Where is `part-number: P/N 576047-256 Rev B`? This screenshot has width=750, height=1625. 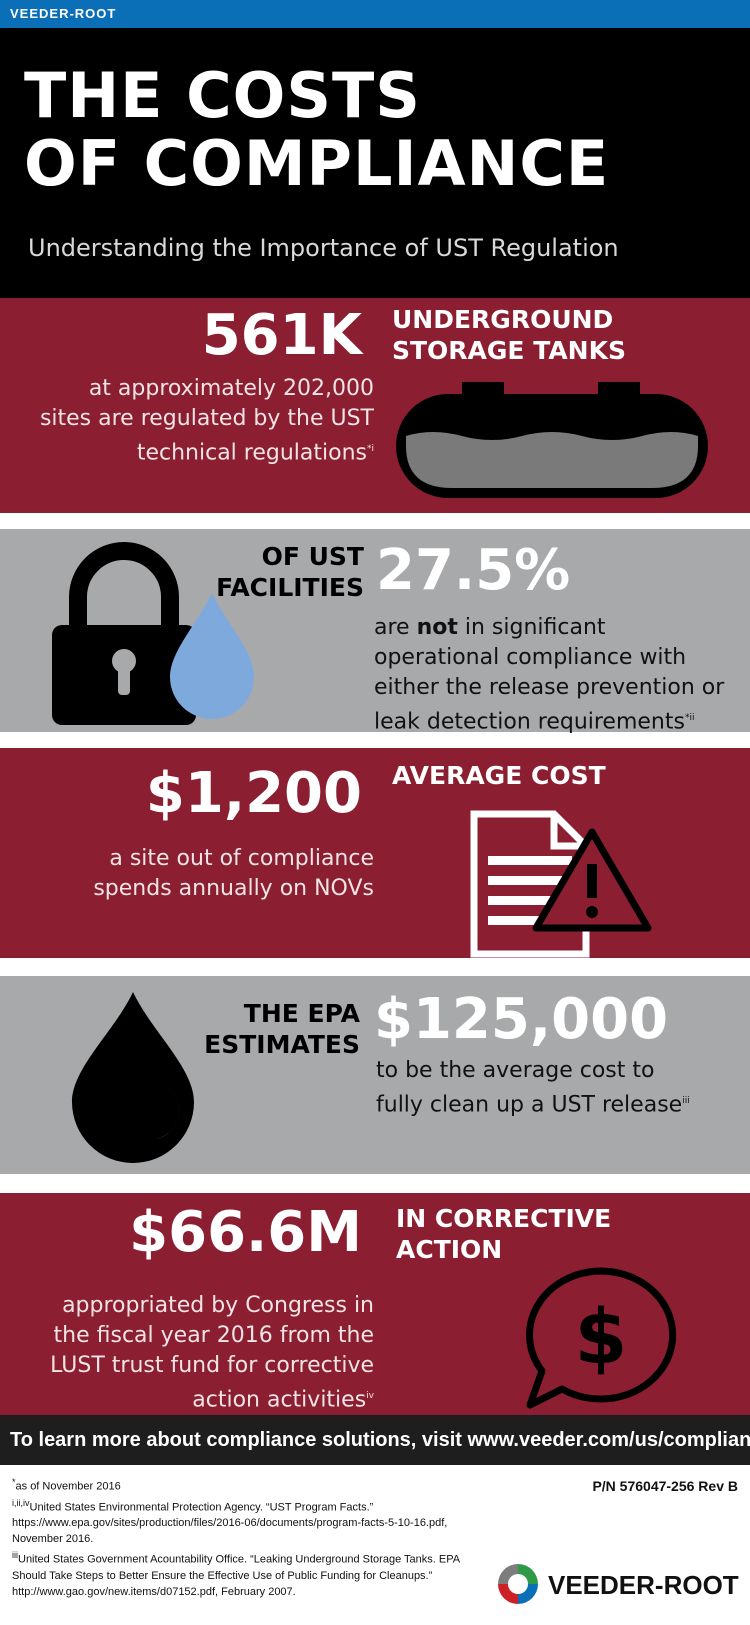
part-number: P/N 576047-256 Rev B is located at coordinates (665, 1486).